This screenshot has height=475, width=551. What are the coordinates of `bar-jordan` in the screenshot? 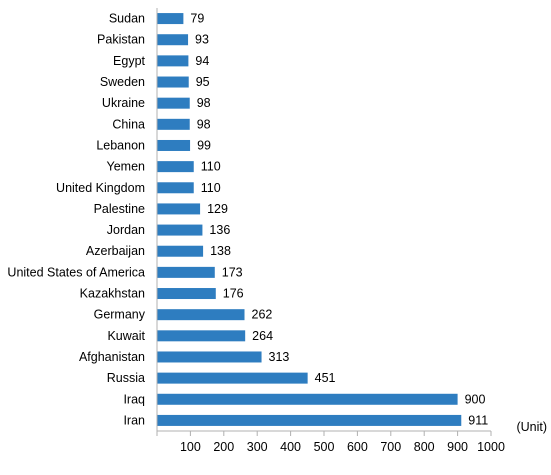 It's located at (180, 230).